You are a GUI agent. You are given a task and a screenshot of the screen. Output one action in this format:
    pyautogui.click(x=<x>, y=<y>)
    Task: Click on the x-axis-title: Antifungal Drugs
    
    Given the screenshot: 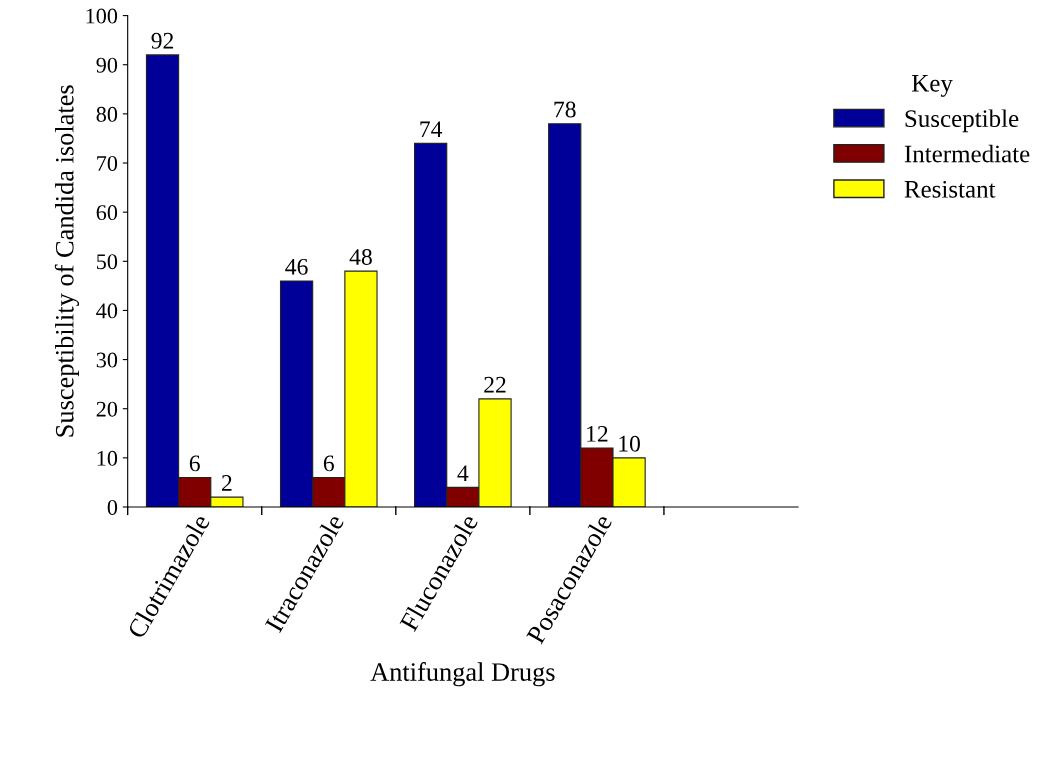 What is the action you would take?
    pyautogui.click(x=462, y=674)
    